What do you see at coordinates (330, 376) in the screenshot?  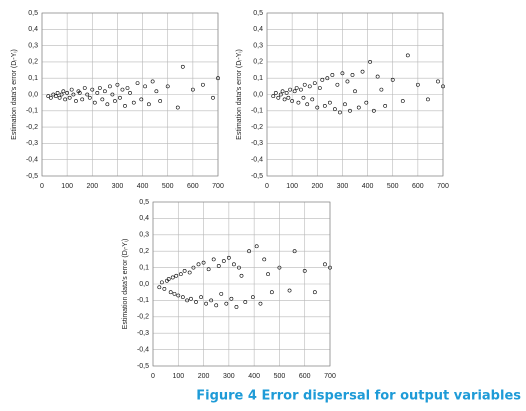 I see `x-tick-label: 700` at bounding box center [330, 376].